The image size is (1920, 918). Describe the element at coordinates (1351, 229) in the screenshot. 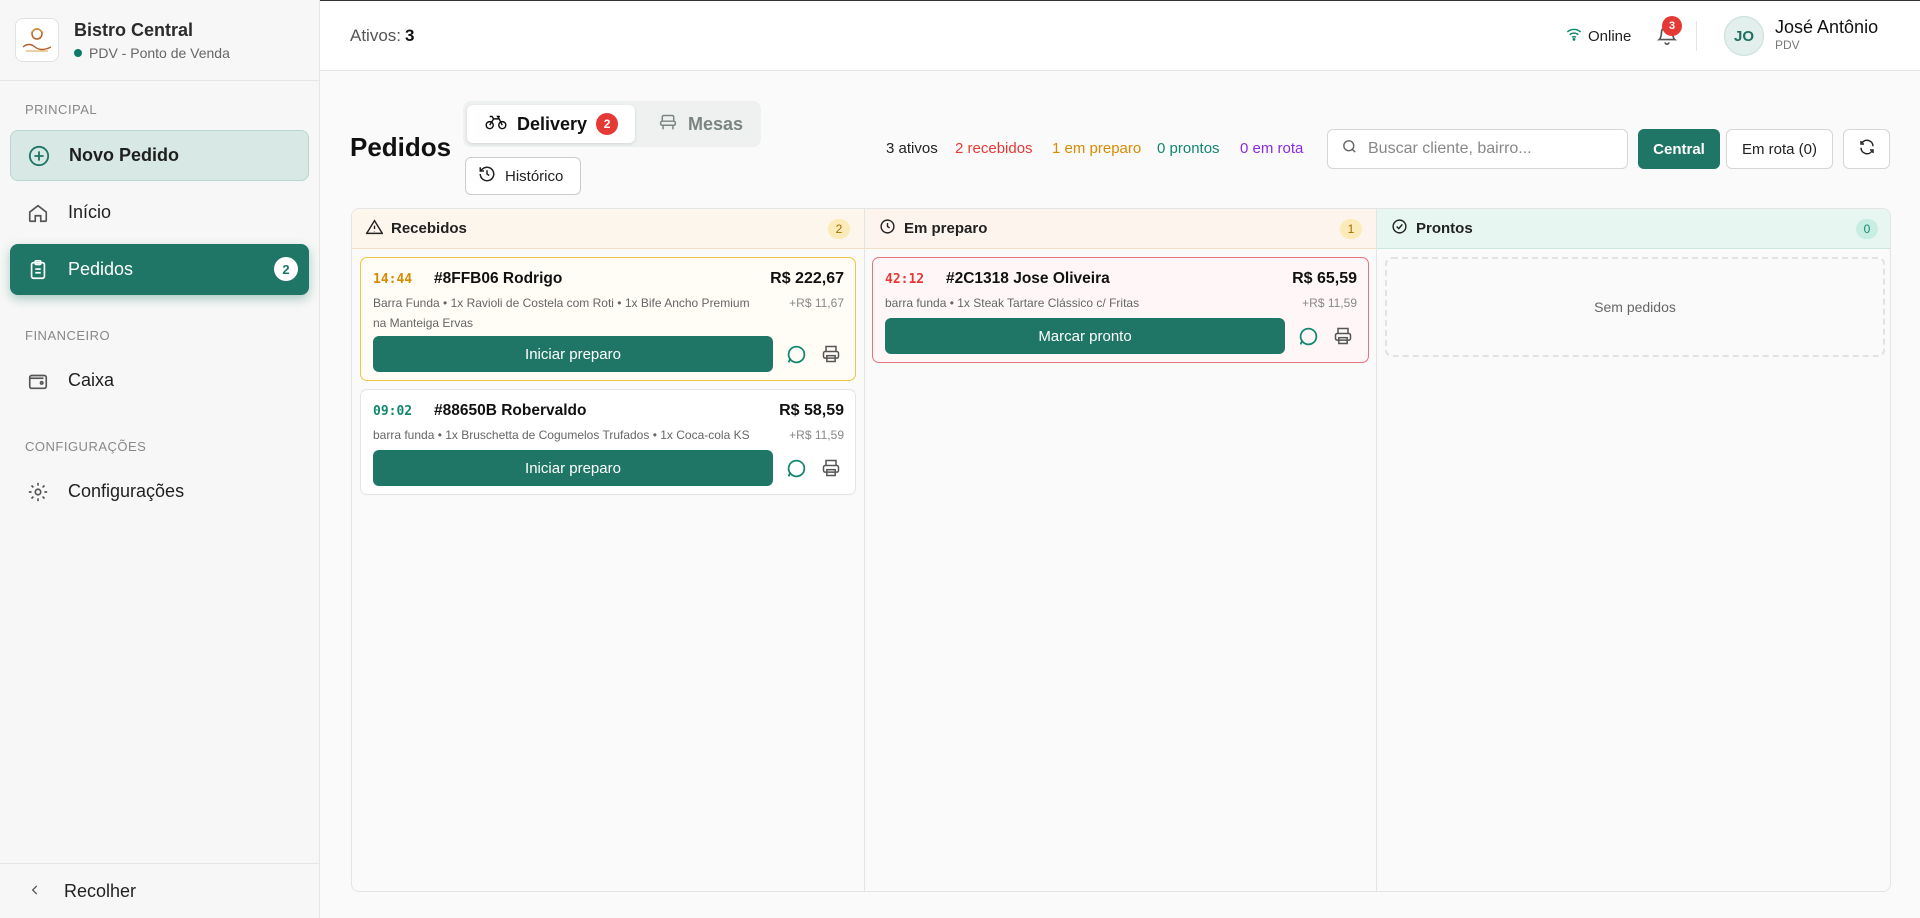

I see `column-count-badge: 1` at that location.